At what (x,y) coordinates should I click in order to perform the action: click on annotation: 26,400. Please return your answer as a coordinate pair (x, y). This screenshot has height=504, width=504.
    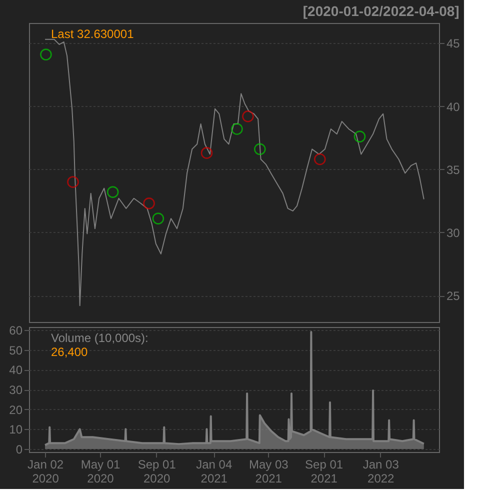
    Looking at the image, I should click on (69, 352).